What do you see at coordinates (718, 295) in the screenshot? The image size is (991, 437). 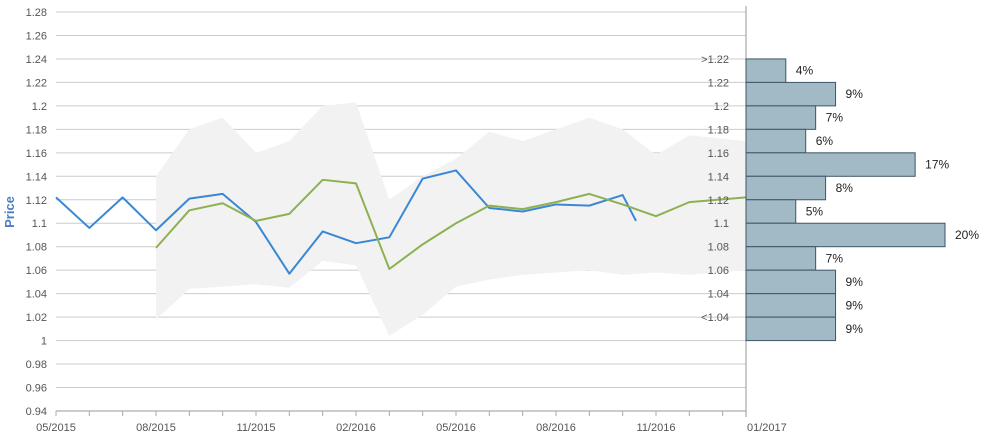 I see `distribution-bin-label: 1.04` at bounding box center [718, 295].